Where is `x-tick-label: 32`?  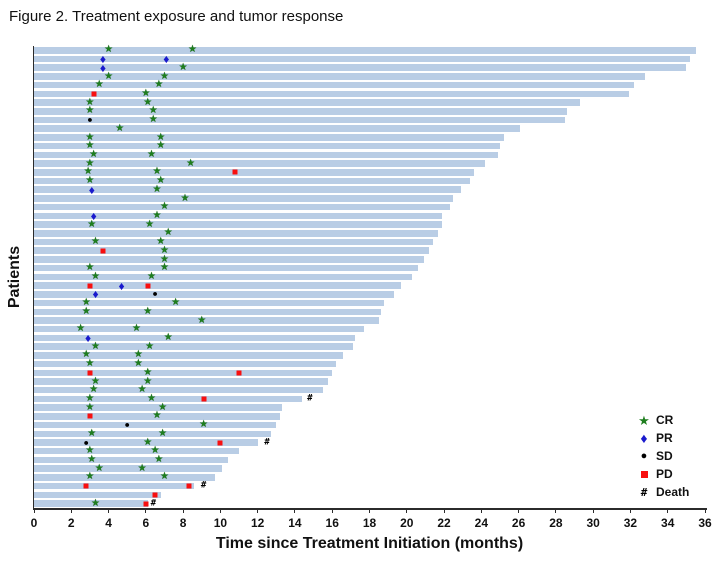 x-tick-label: 32 is located at coordinates (630, 523).